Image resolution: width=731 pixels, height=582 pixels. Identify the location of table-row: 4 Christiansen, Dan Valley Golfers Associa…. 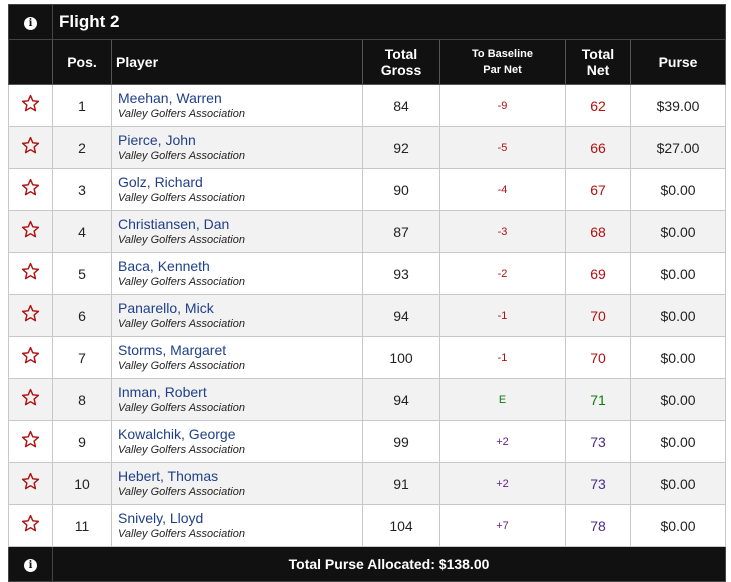
(367, 231).